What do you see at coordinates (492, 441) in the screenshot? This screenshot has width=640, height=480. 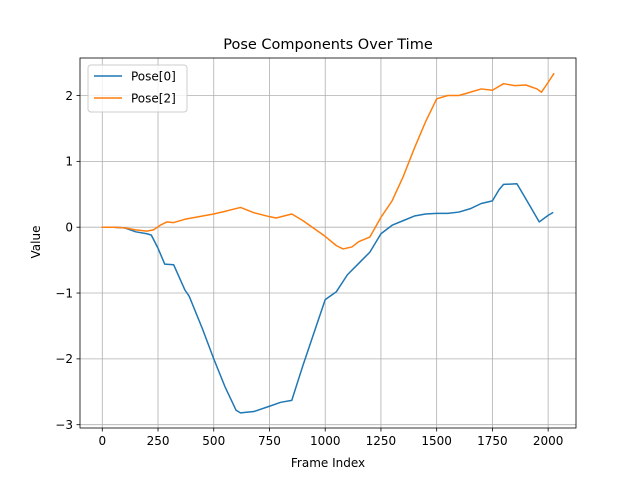 I see `x-tick-label: 1750` at bounding box center [492, 441].